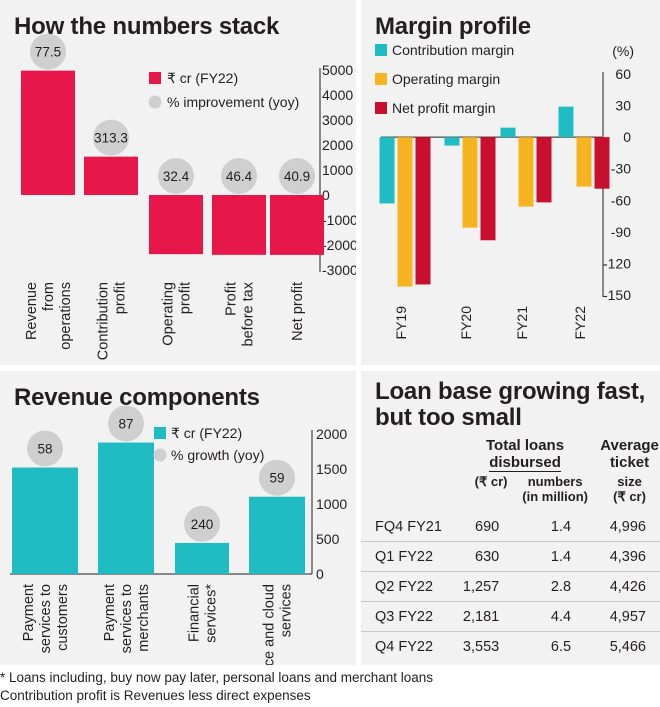 This screenshot has height=707, width=660. What do you see at coordinates (411, 646) in the screenshot?
I see `row-quarter: Q4 FY22` at bounding box center [411, 646].